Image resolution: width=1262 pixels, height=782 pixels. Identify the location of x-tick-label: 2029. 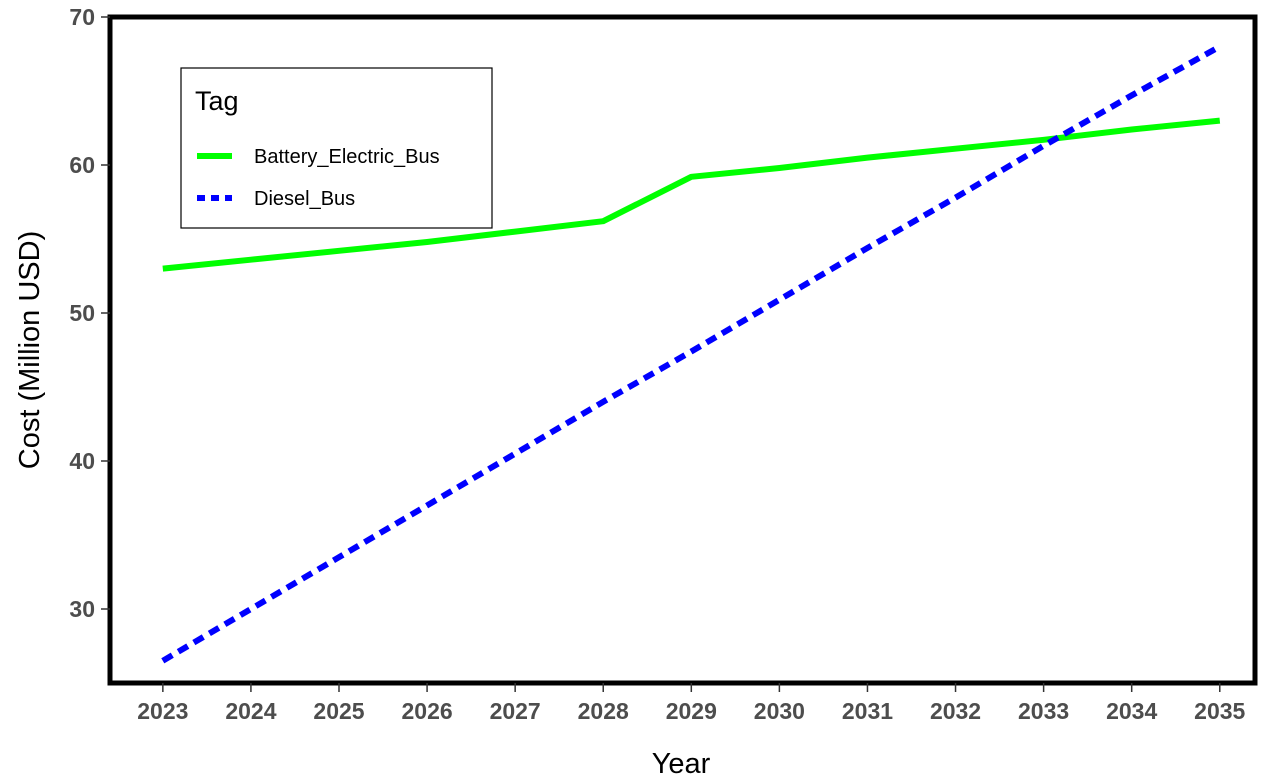
(691, 711).